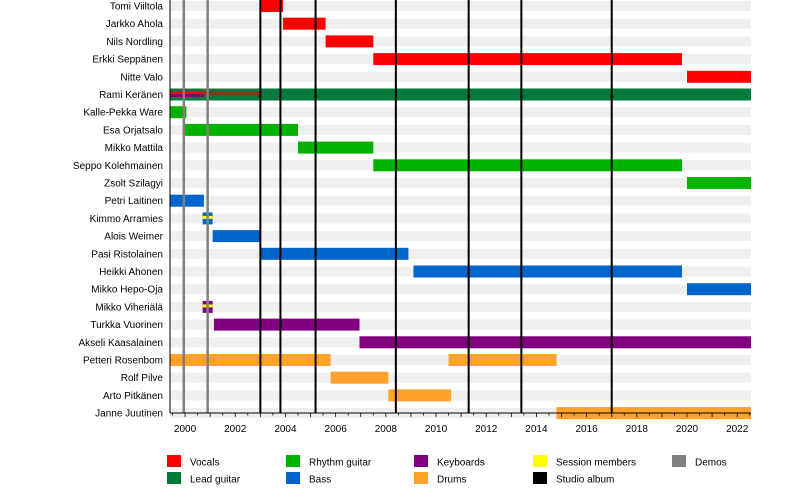 Image resolution: width=800 pixels, height=493 pixels. Describe the element at coordinates (131, 95) in the screenshot. I see `member-name-rami-keranen: Rami Keränen` at that location.